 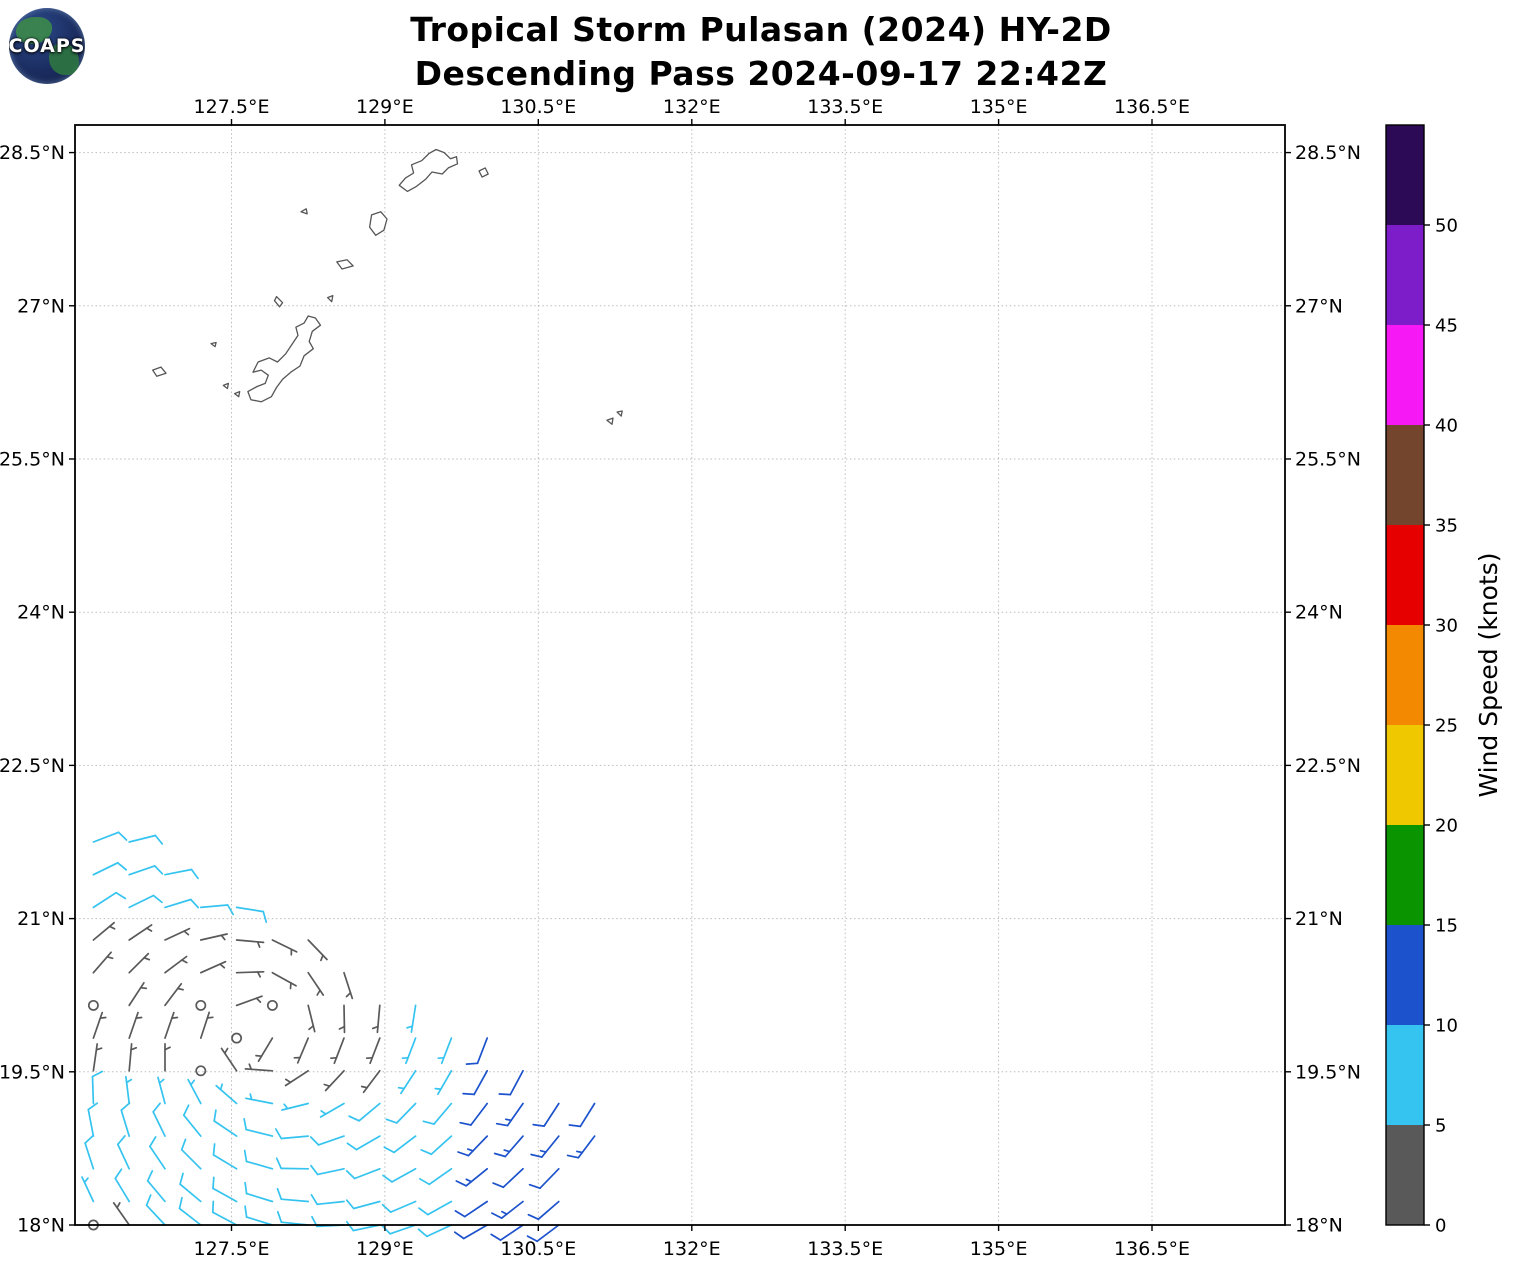 I want to click on island-iheya, so click(x=278, y=301).